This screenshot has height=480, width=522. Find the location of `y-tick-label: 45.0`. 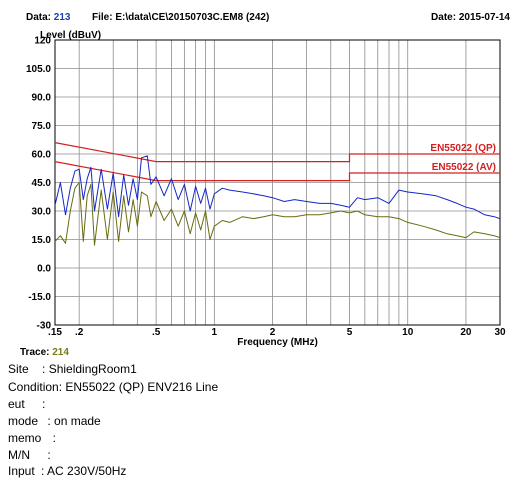

y-tick-label: 45.0 is located at coordinates (42, 183).